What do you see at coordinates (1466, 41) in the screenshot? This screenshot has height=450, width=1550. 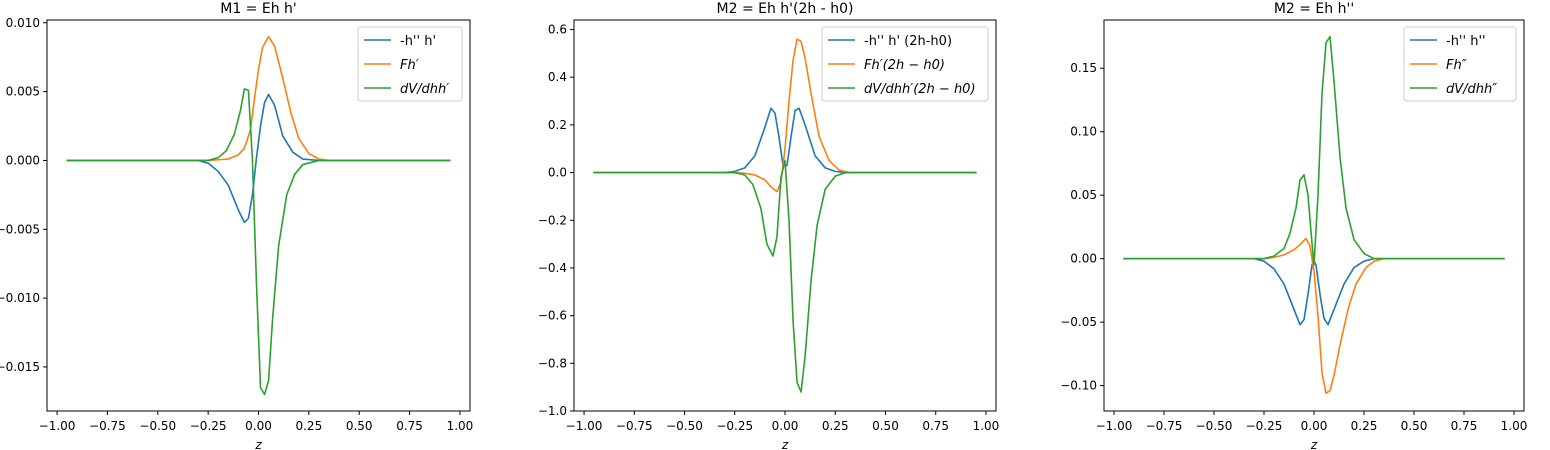 I see `legend-label: -h'' h''` at bounding box center [1466, 41].